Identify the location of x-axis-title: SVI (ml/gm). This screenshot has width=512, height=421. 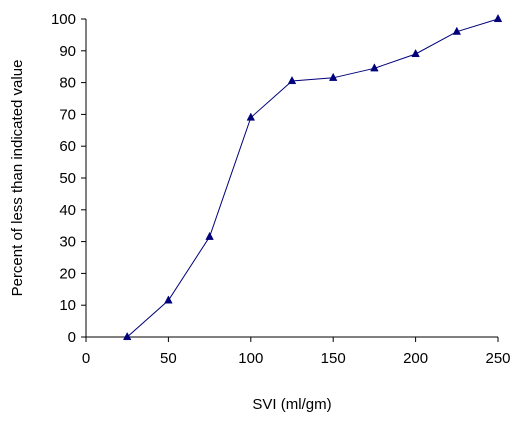
(291, 404).